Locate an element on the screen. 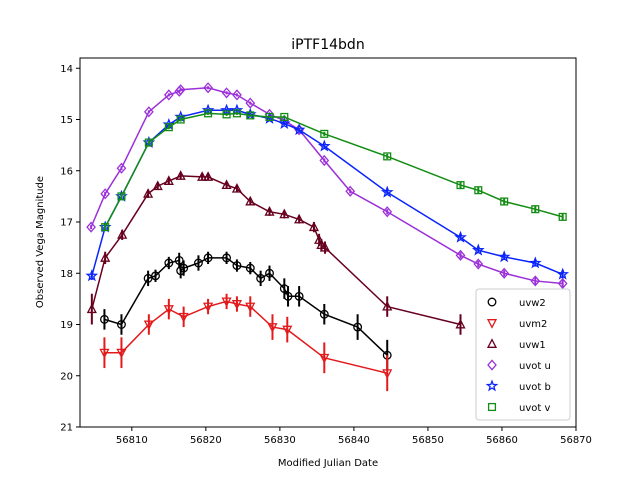 The height and width of the screenshot is (480, 640). series-line is located at coordinates (246, 306).